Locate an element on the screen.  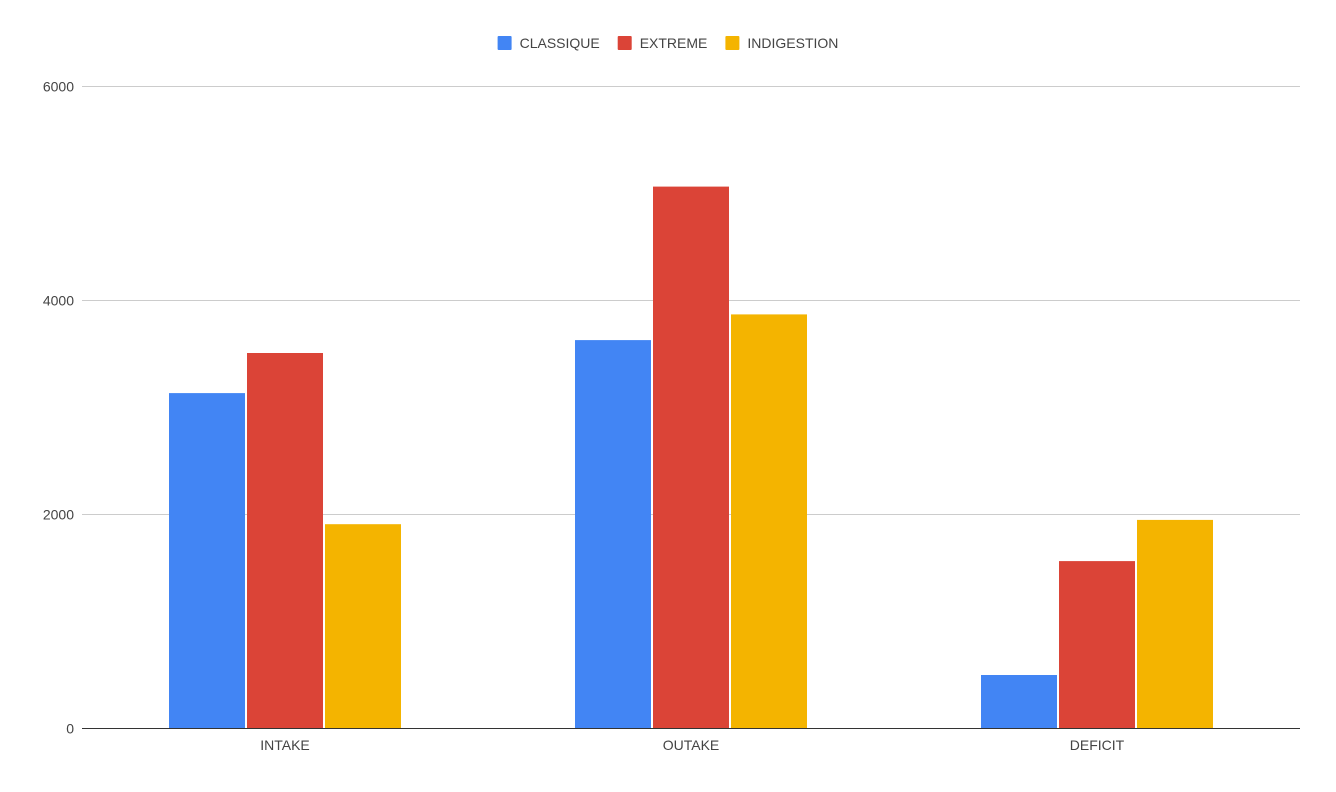
x-category-label: OUTAKE is located at coordinates (691, 745).